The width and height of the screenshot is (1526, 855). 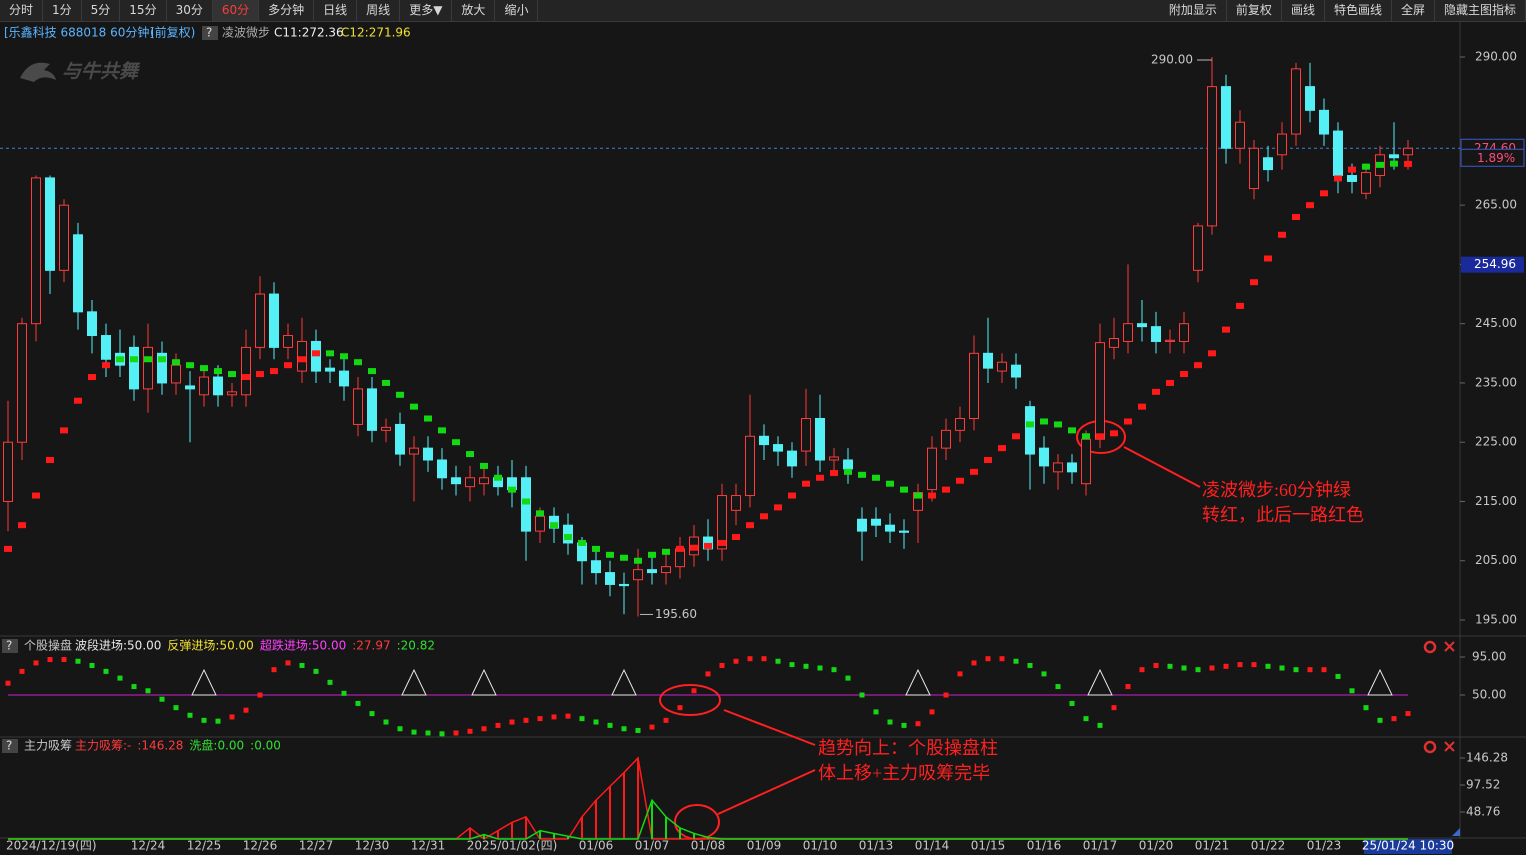 I want to click on toolbar-button: 分时, so click(x=22, y=10).